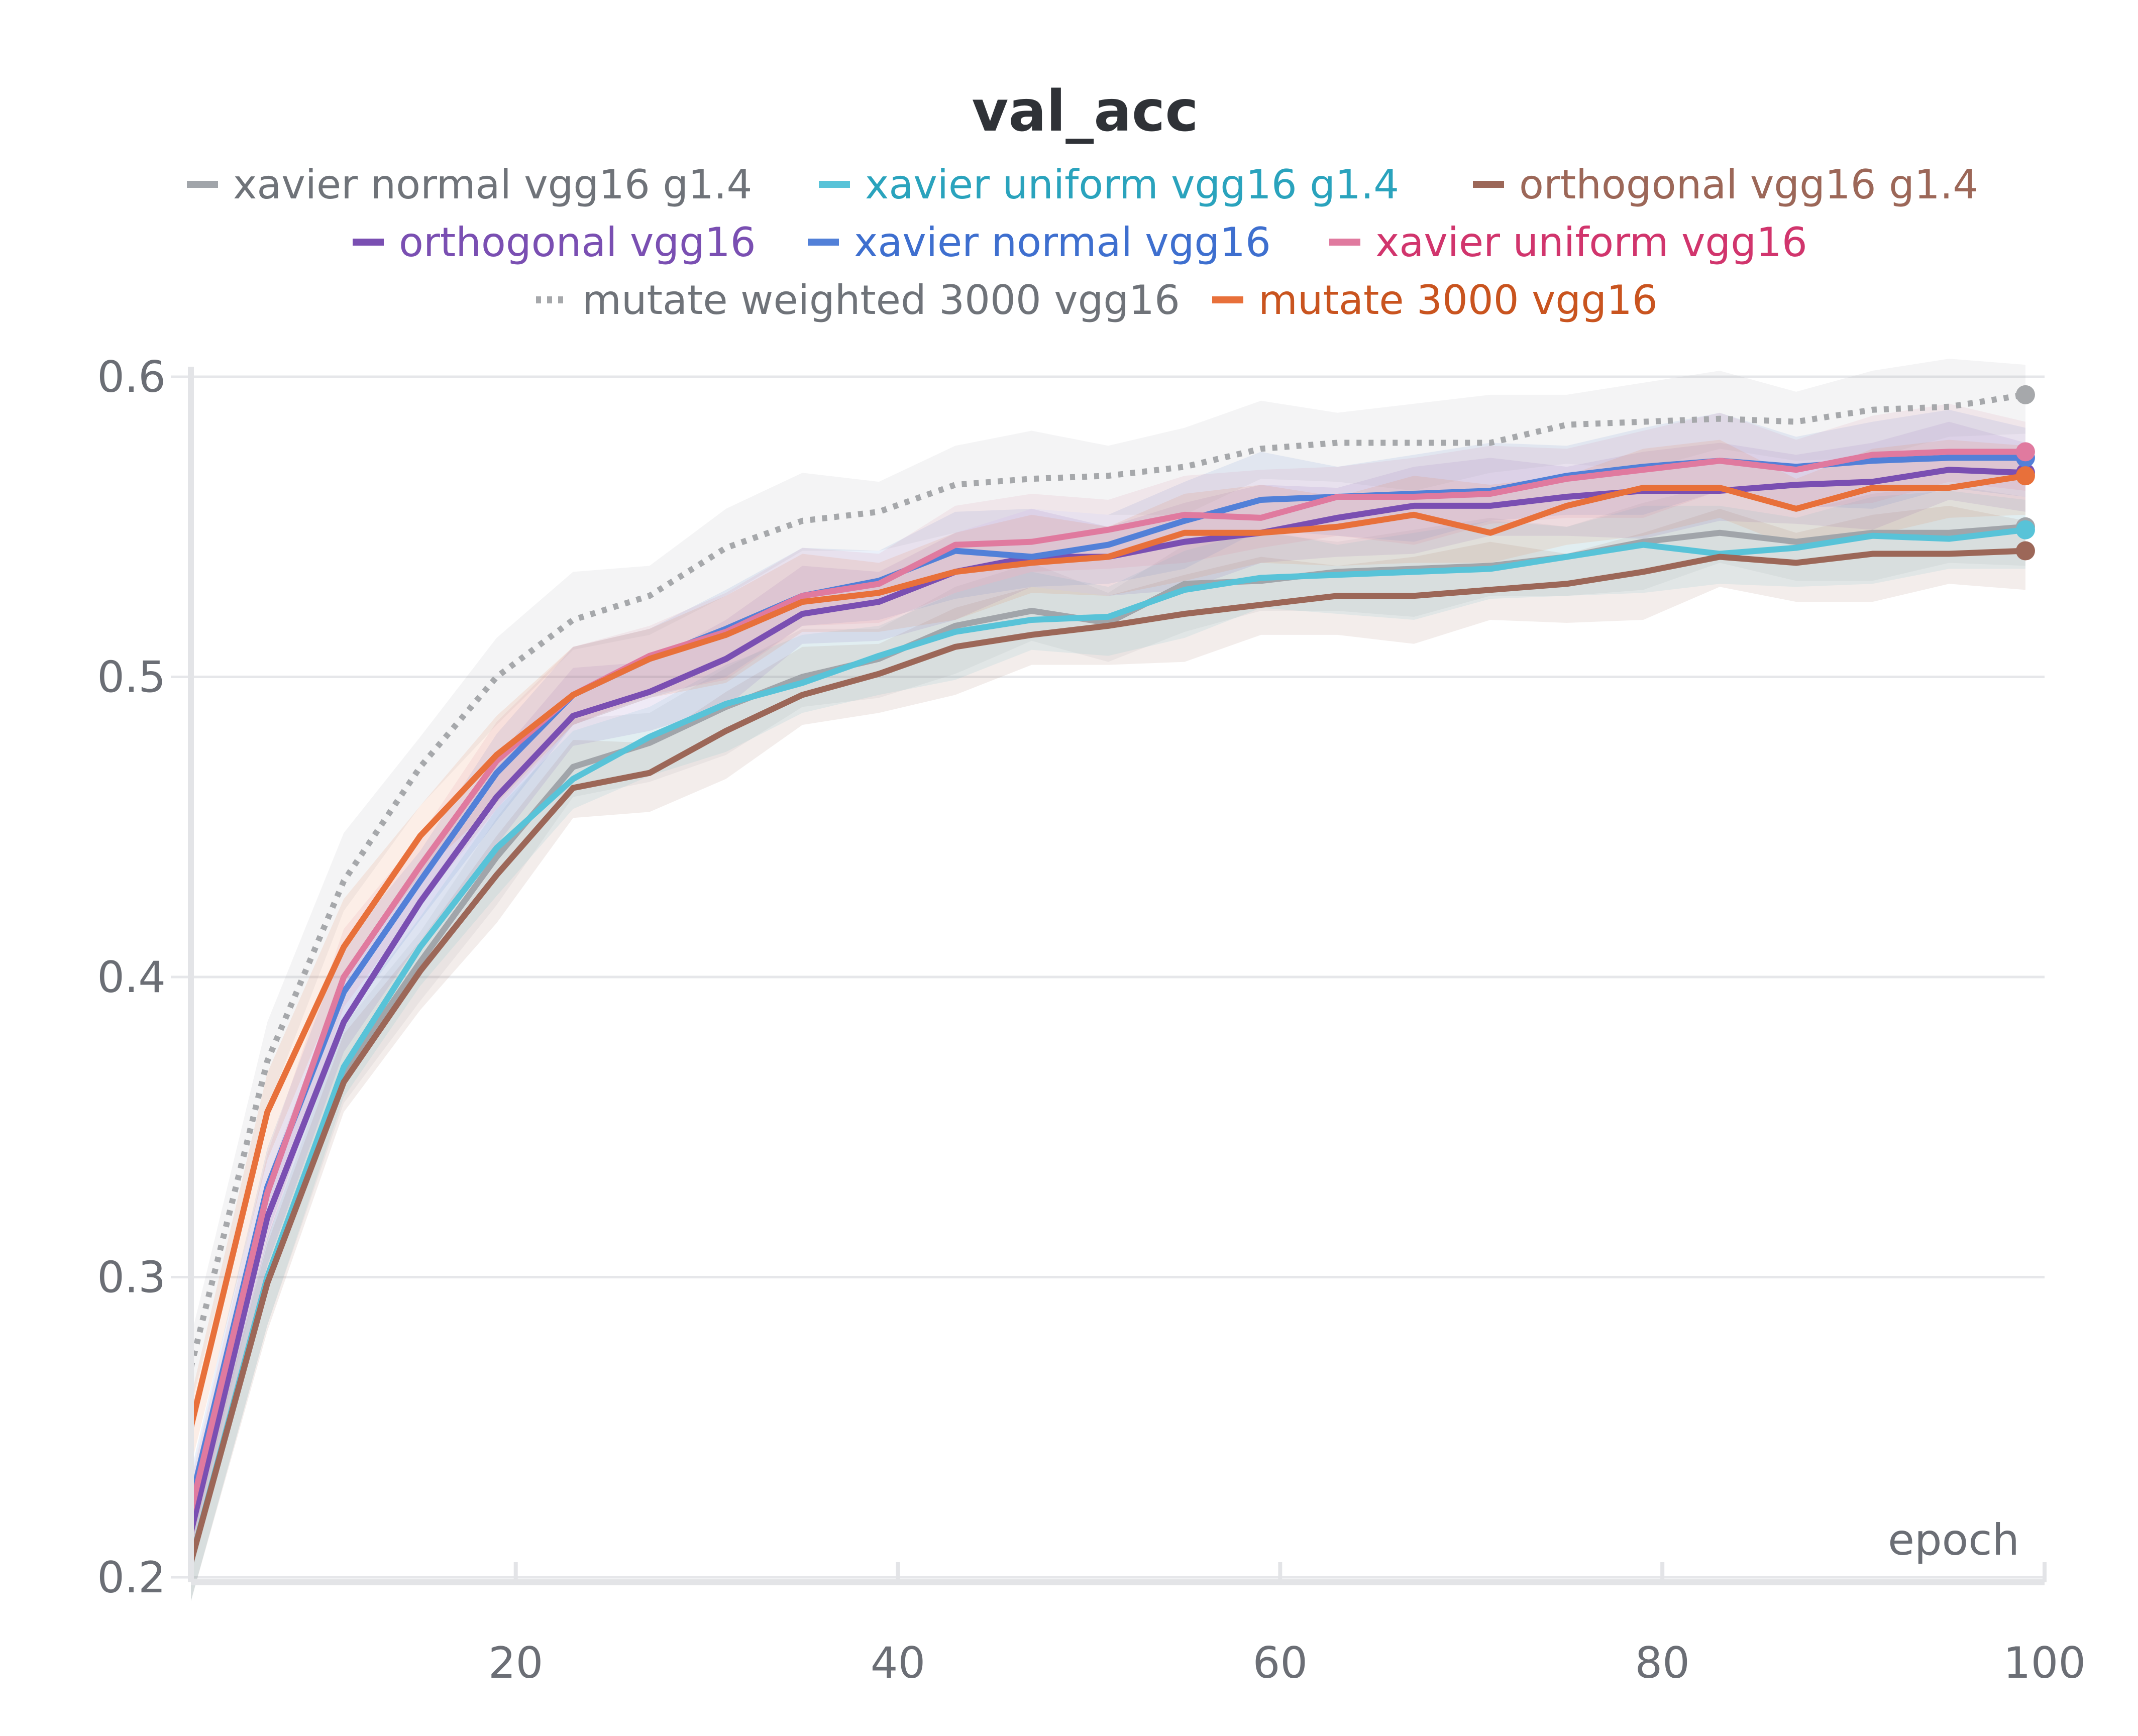 This screenshot has width=2138, height=1736. Describe the element at coordinates (1591, 242) in the screenshot. I see `legend-label-5: xavier uniform vgg16` at that location.